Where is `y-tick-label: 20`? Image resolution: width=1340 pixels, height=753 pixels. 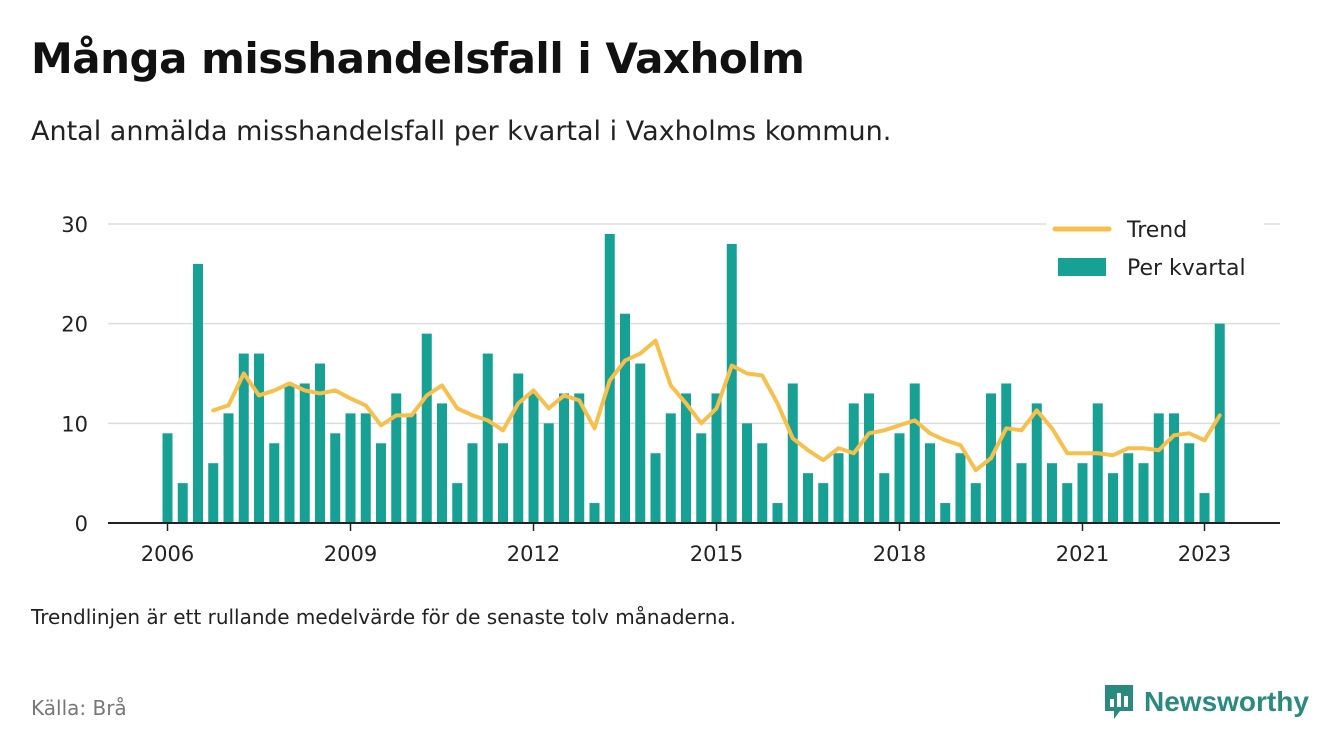
y-tick-label: 20 is located at coordinates (74, 325).